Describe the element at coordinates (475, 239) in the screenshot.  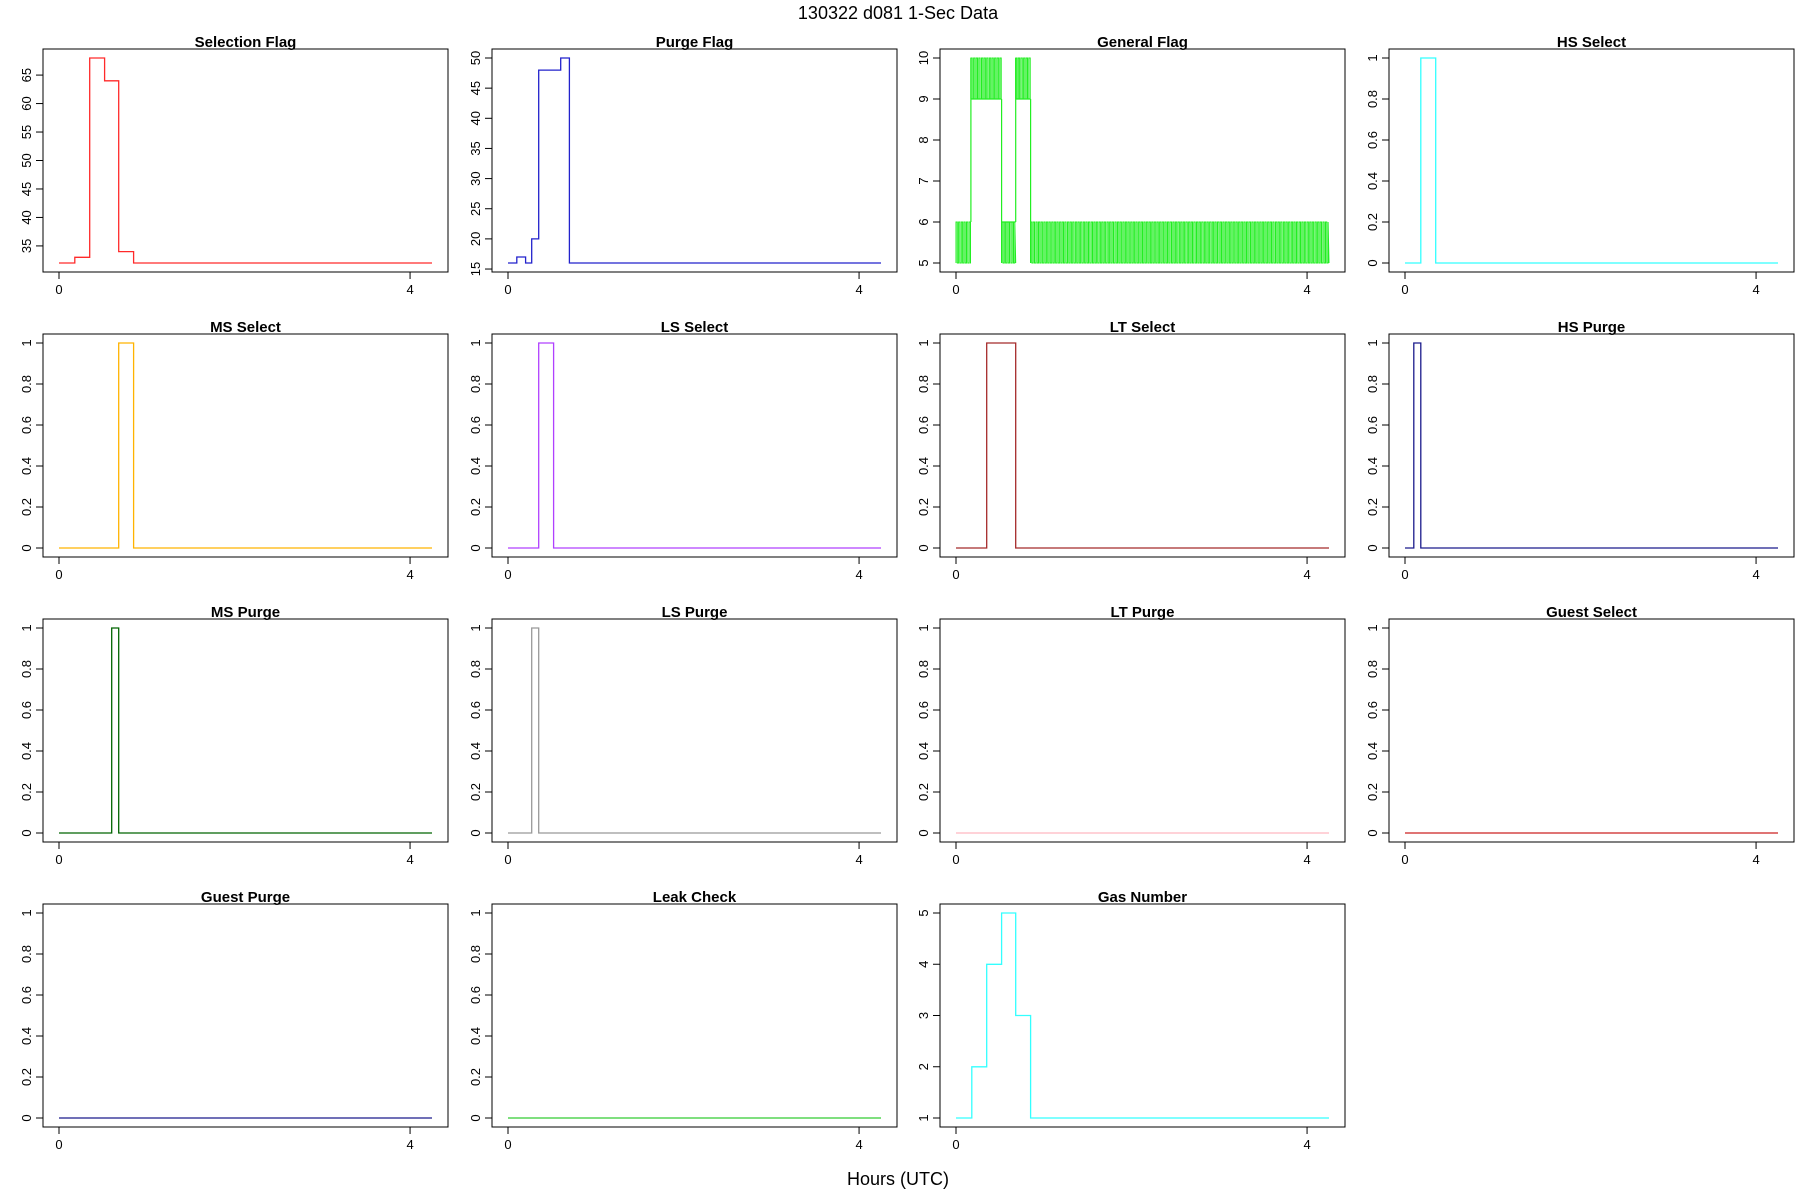
I see `y-tick-label: 20` at that location.